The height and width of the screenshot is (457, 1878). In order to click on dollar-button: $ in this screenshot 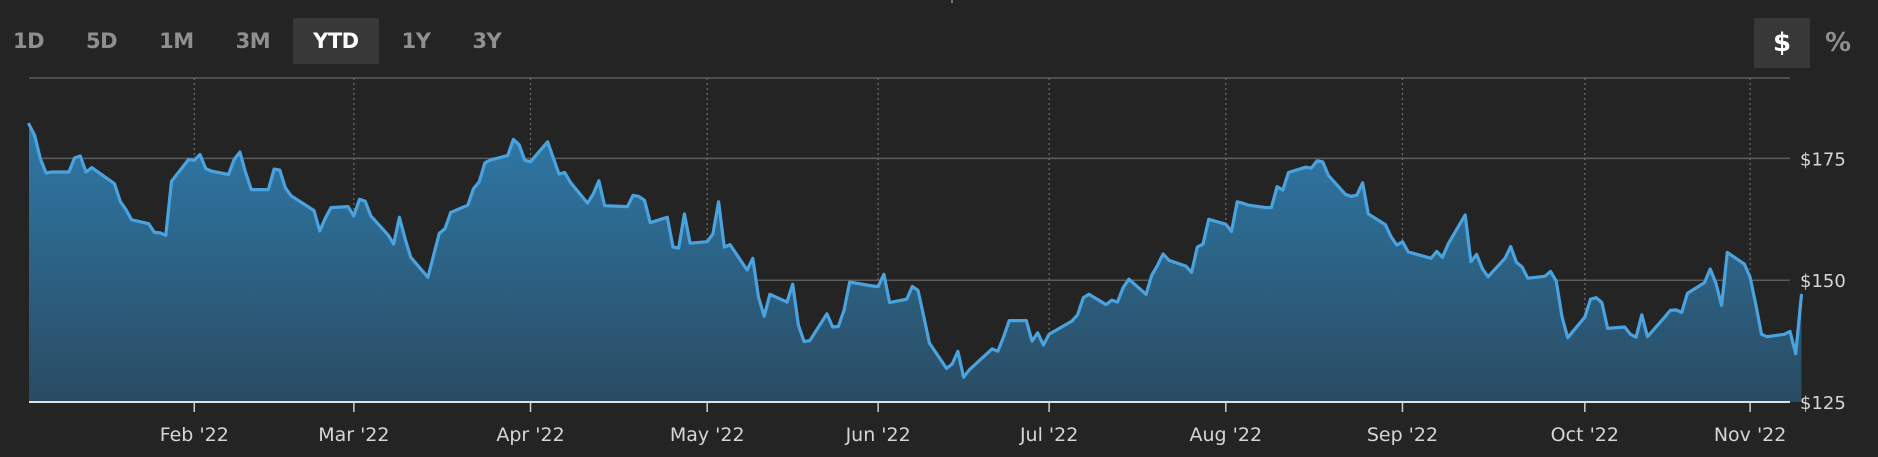, I will do `click(1782, 43)`.